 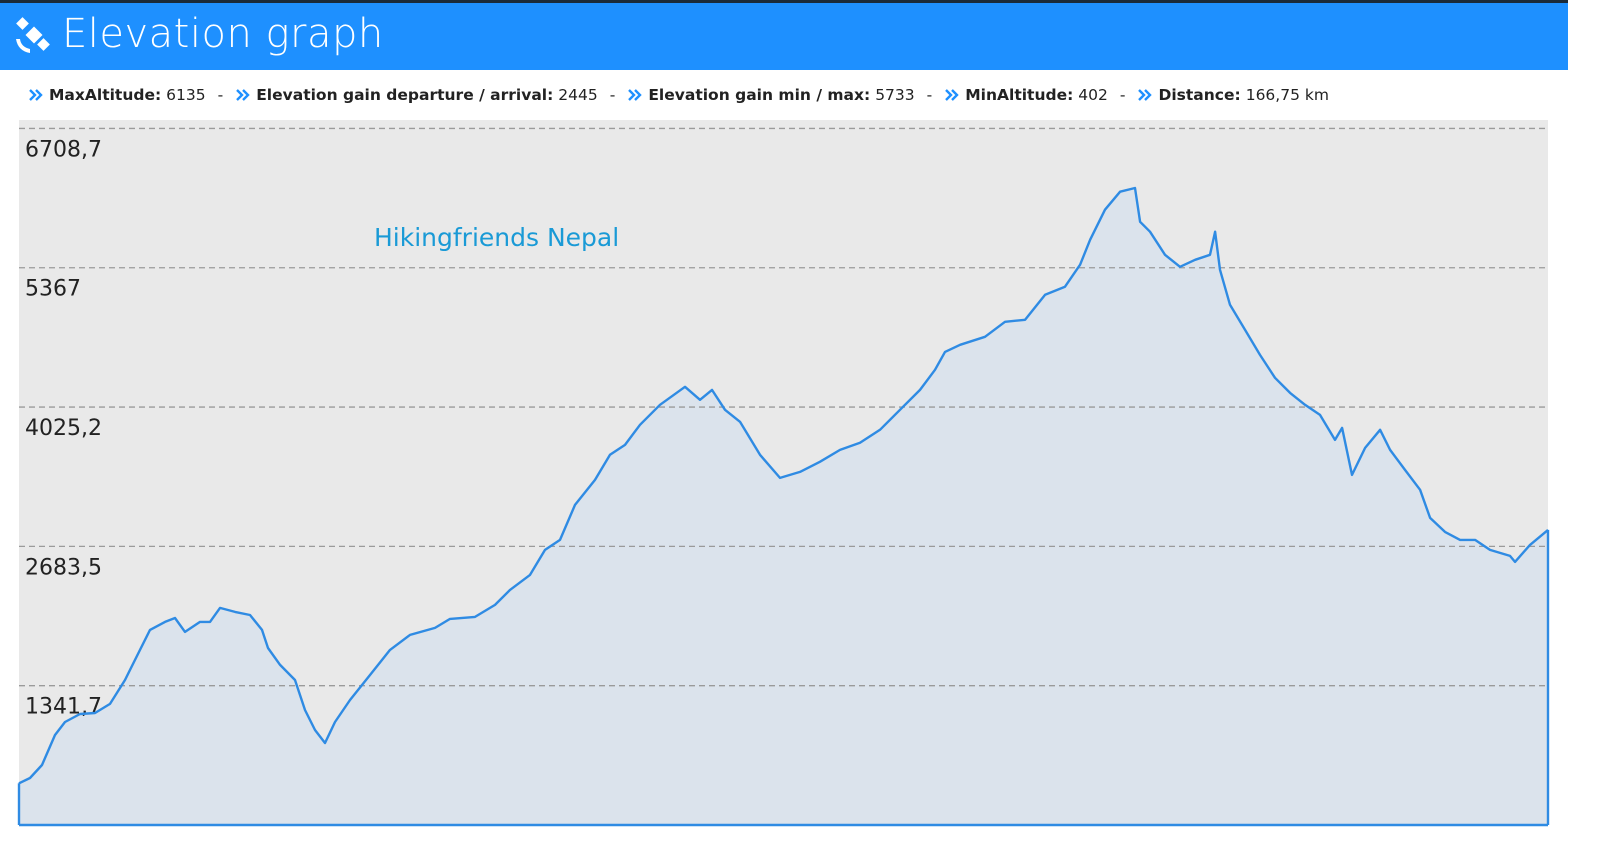 I want to click on stat-label: Distance:, so click(x=1199, y=95).